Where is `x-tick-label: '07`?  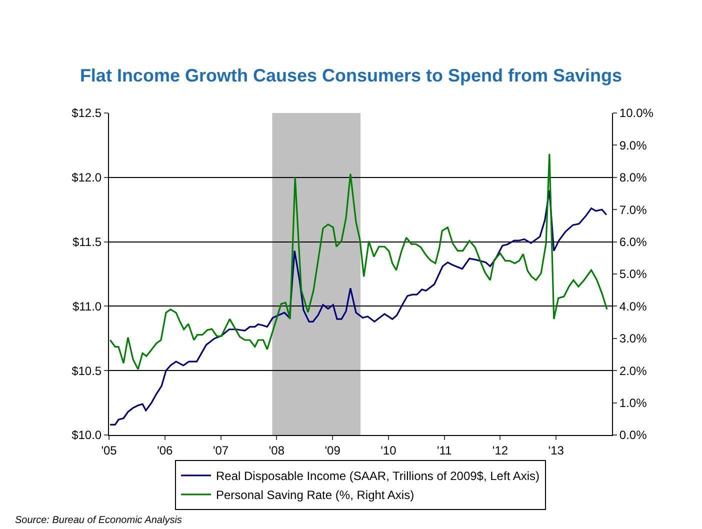
x-tick-label: '07 is located at coordinates (220, 450).